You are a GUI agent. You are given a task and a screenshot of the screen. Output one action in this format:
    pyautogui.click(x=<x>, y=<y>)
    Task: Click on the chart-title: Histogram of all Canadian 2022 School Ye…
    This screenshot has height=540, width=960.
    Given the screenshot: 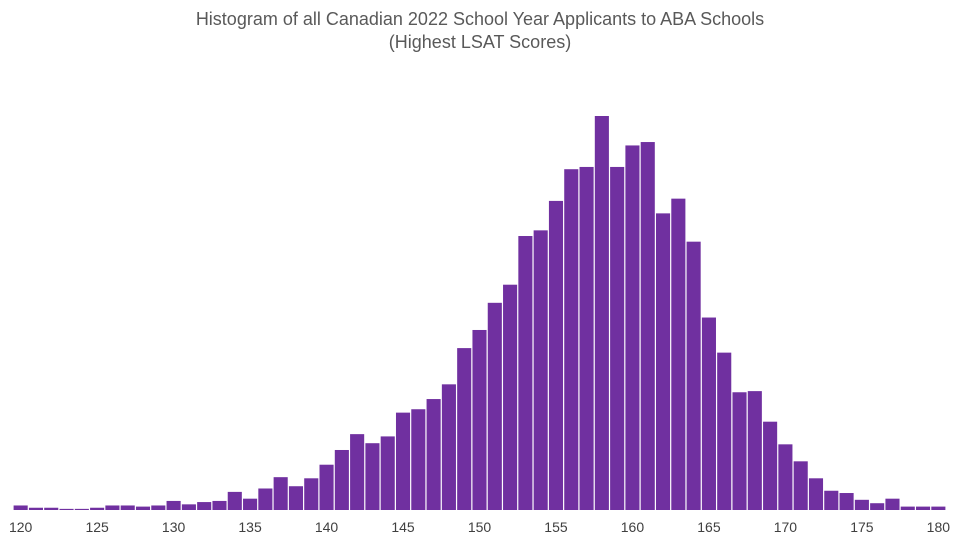 What is the action you would take?
    pyautogui.click(x=480, y=31)
    